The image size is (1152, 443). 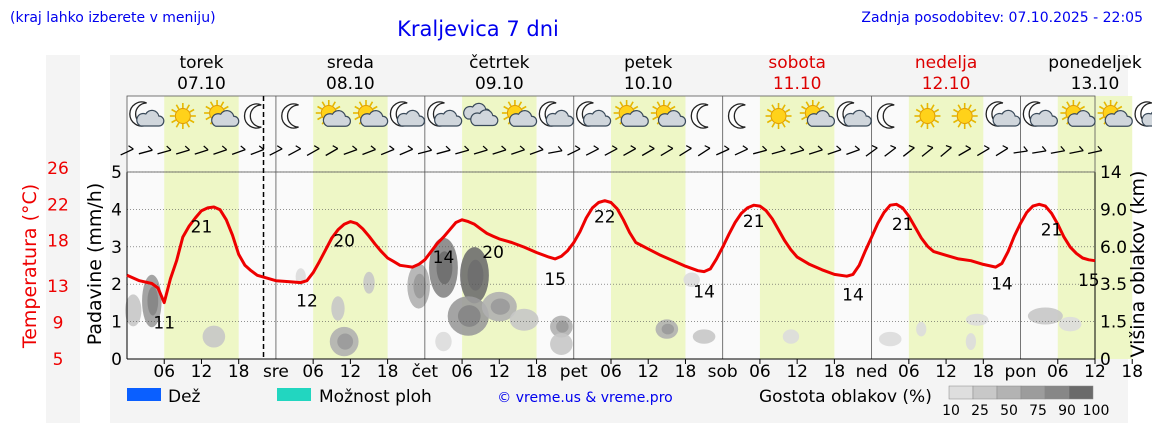 What do you see at coordinates (95, 264) in the screenshot?
I see `precip-axis-label: Padavine (mm/h)` at bounding box center [95, 264].